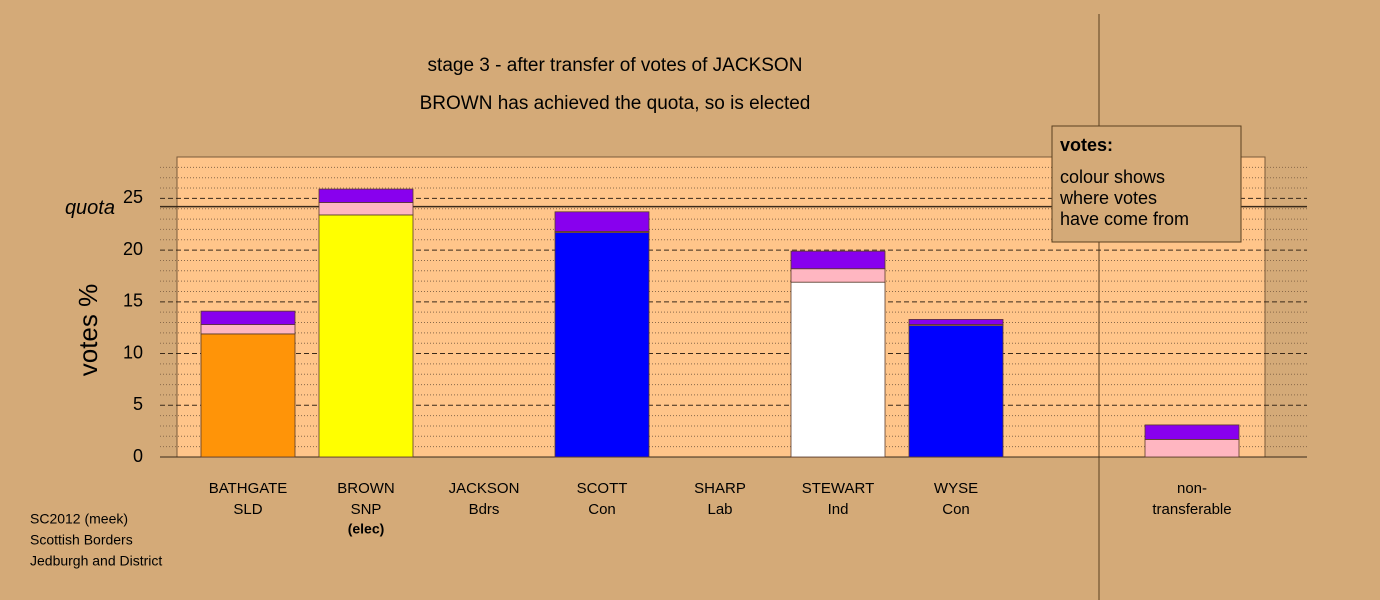 This screenshot has width=1380, height=600. What do you see at coordinates (79, 519) in the screenshot?
I see `footer: SC2012 (meek)` at bounding box center [79, 519].